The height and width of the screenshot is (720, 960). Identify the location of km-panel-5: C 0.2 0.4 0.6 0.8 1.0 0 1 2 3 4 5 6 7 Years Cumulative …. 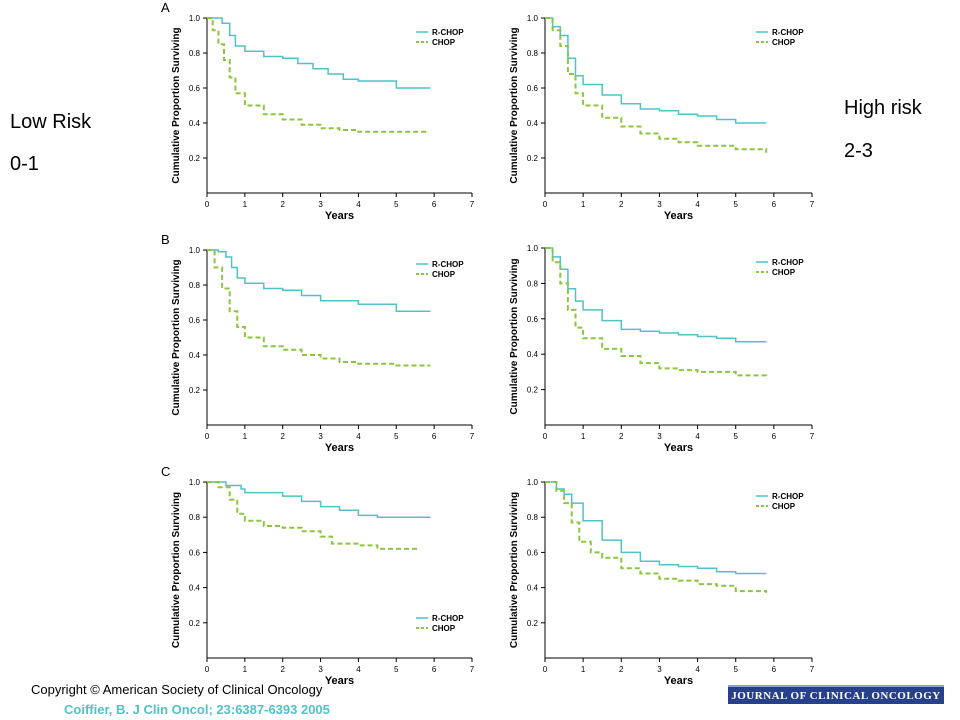
(318, 575).